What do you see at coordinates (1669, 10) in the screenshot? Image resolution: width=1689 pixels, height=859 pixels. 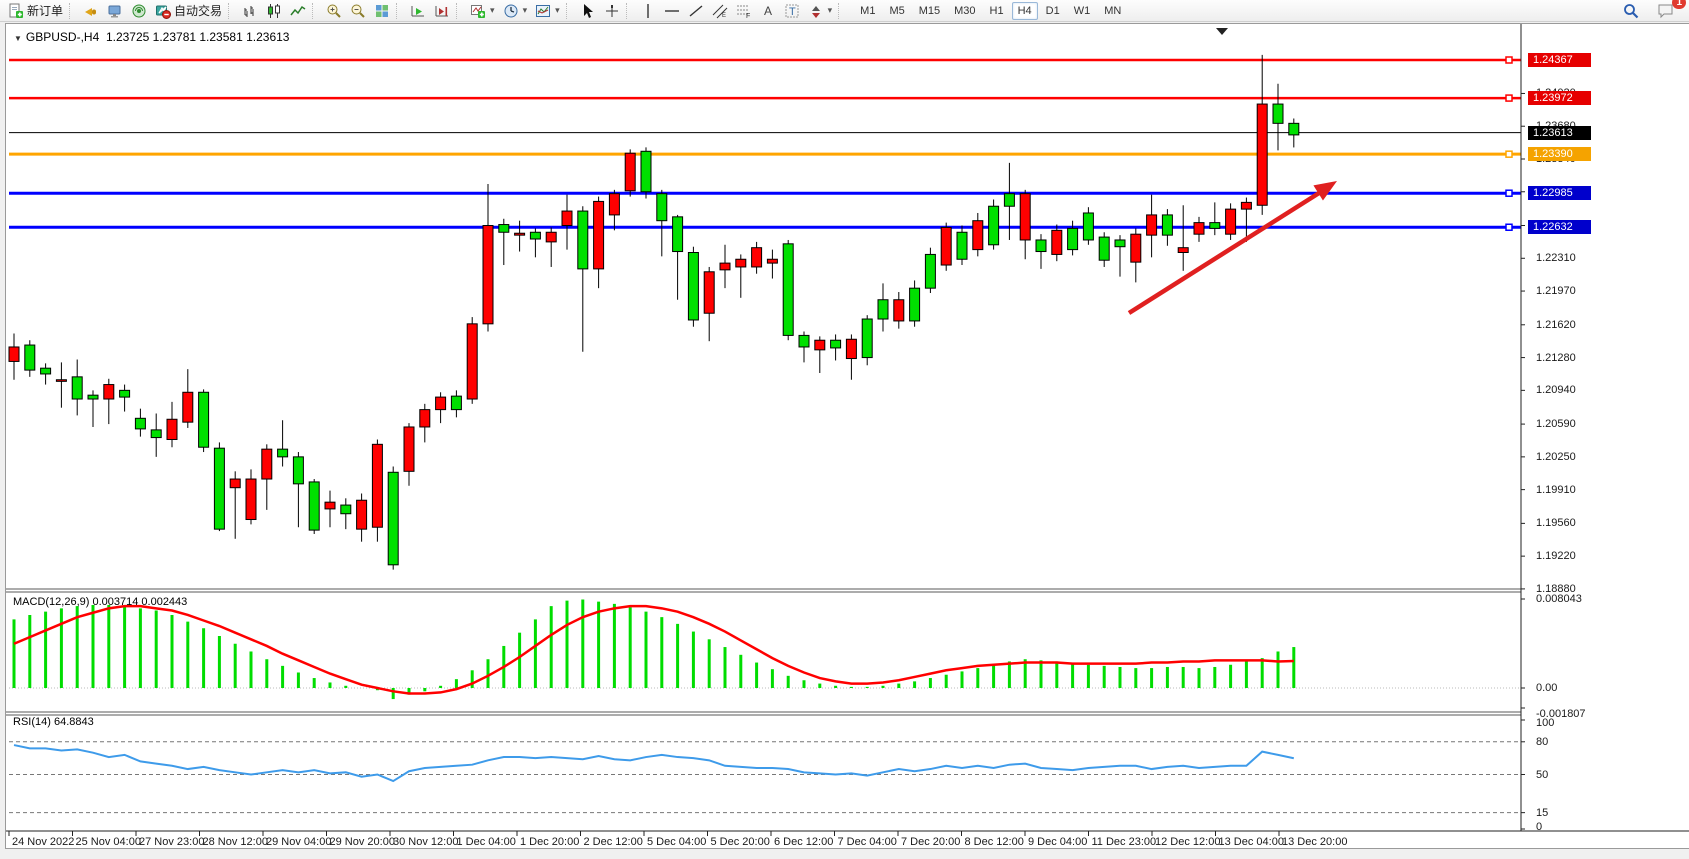 I see `chat-button: 1` at bounding box center [1669, 10].